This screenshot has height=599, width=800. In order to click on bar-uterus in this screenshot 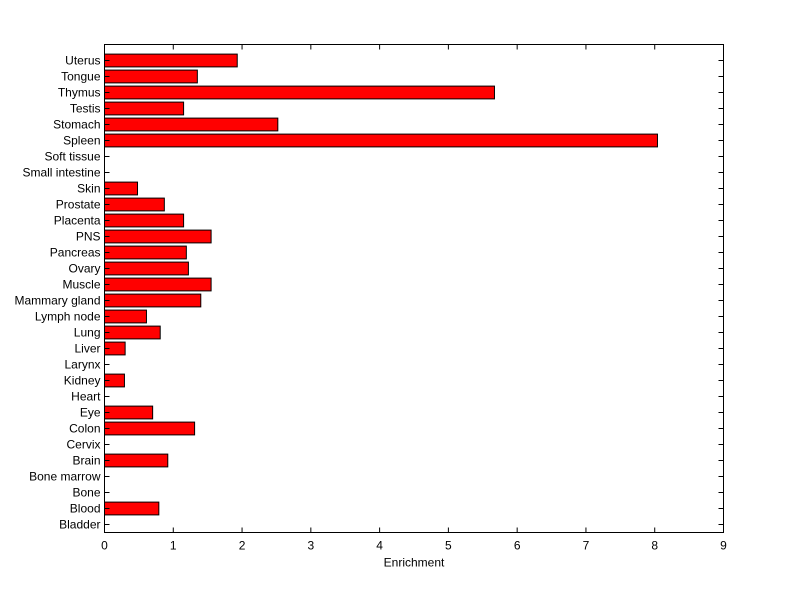, I will do `click(171, 60)`.